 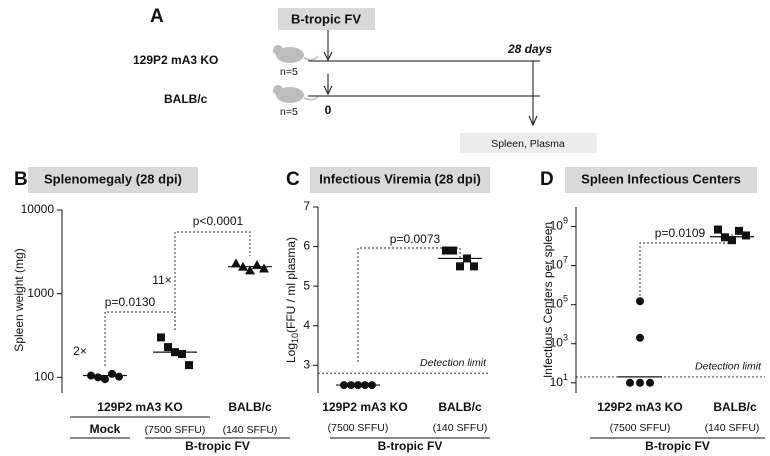 I want to click on y-tick-label: 10⁷, so click(x=559, y=263).